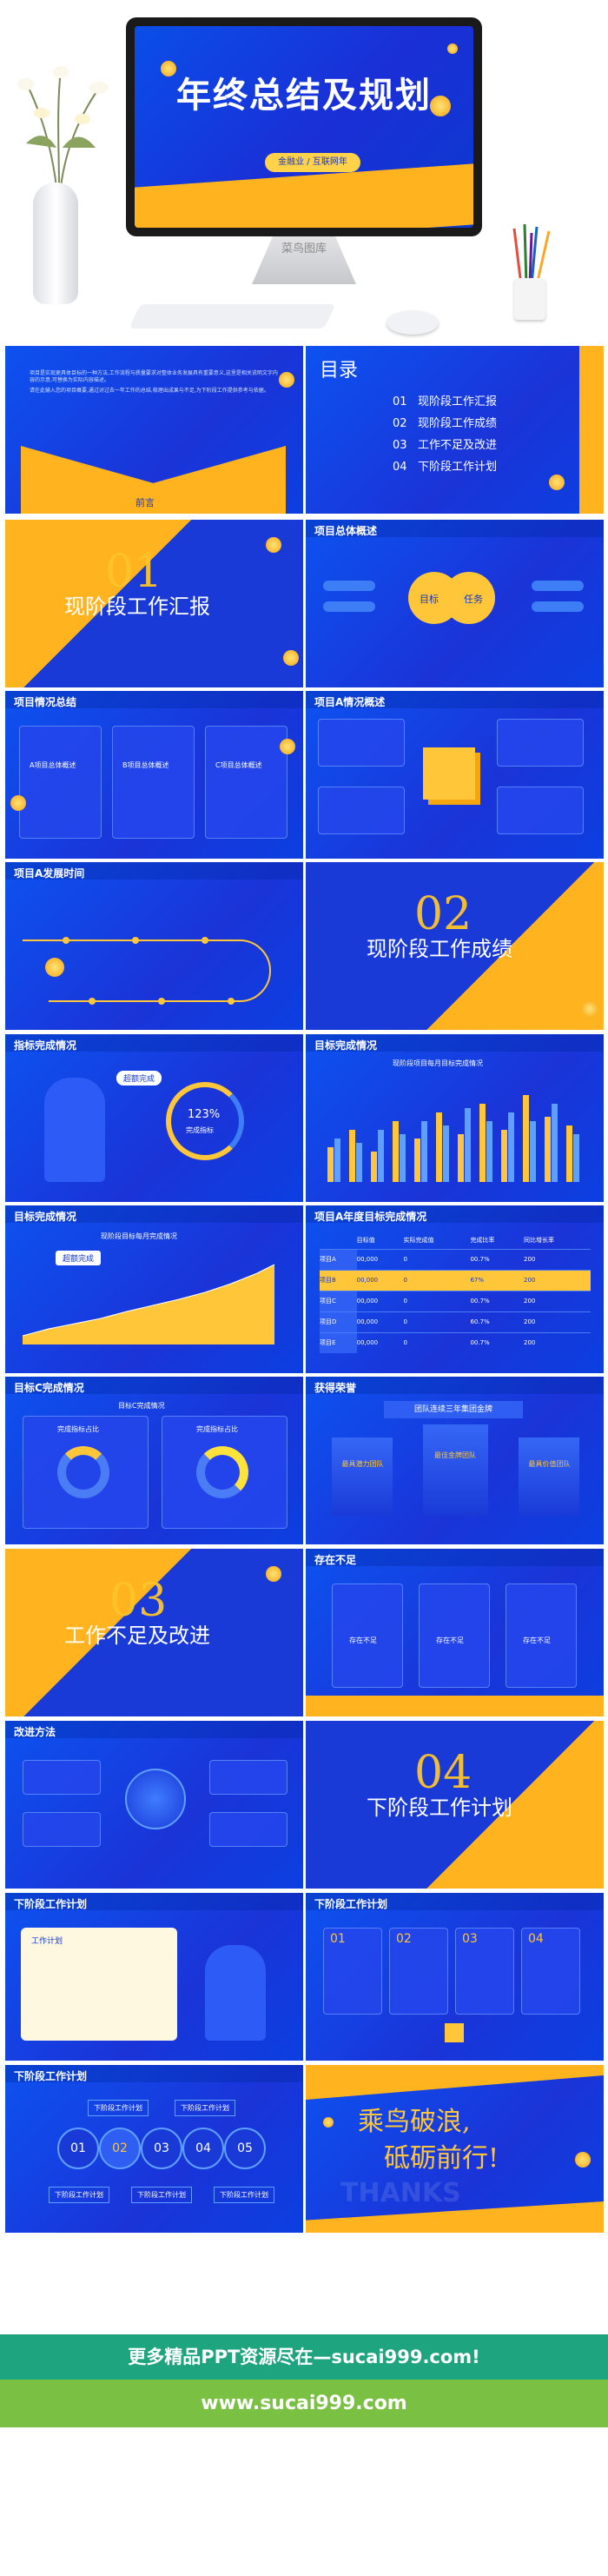 The width and height of the screenshot is (608, 2576). Describe the element at coordinates (429, 599) in the screenshot. I see `venn-left-label: 目标` at that location.